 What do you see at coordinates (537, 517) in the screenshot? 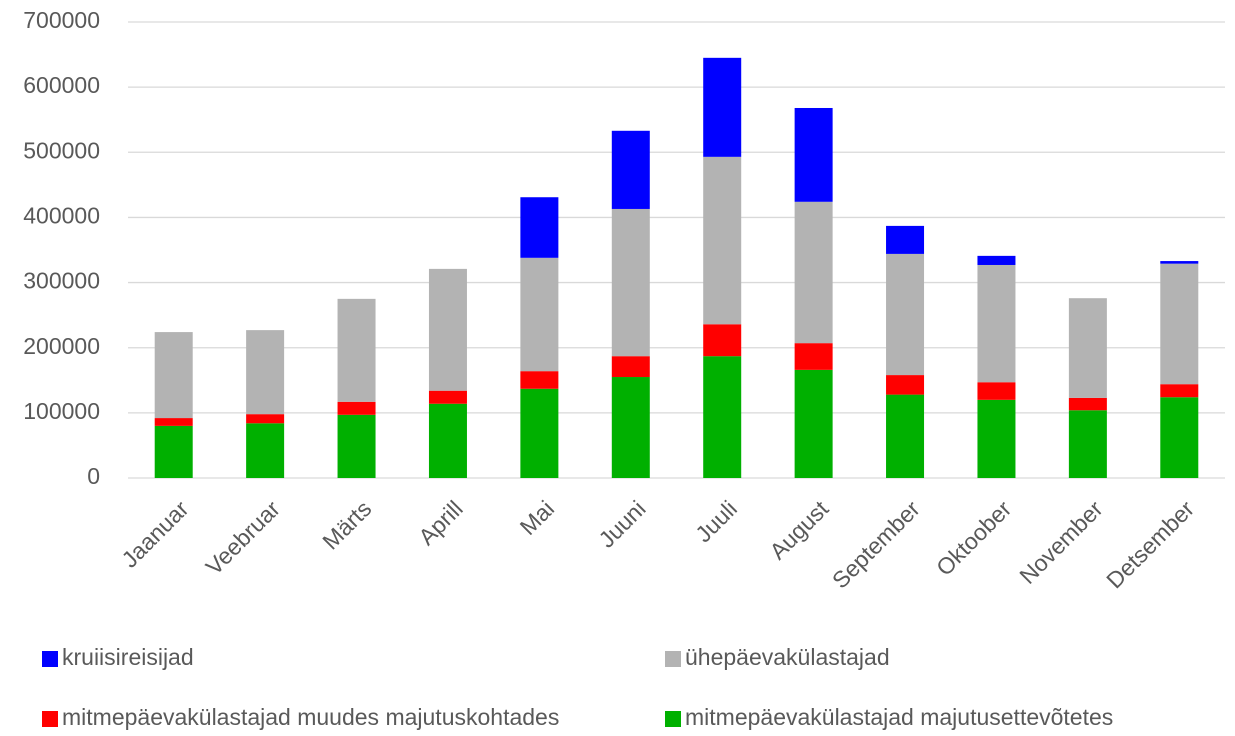
I see `x-tick-label: Mai` at bounding box center [537, 517].